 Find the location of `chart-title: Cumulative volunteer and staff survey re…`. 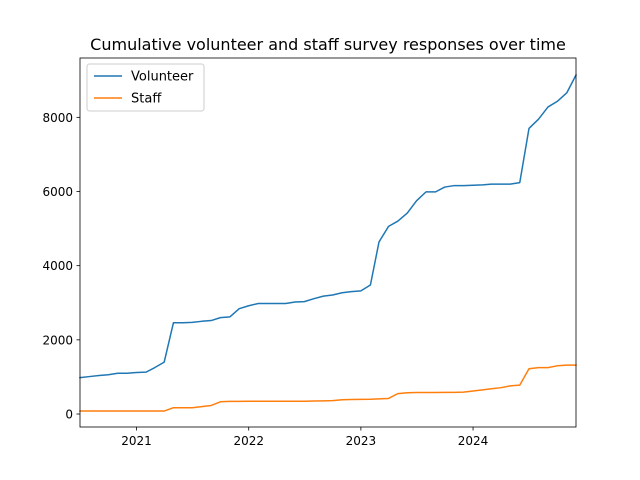

chart-title: Cumulative volunteer and staff survey re… is located at coordinates (328, 44).